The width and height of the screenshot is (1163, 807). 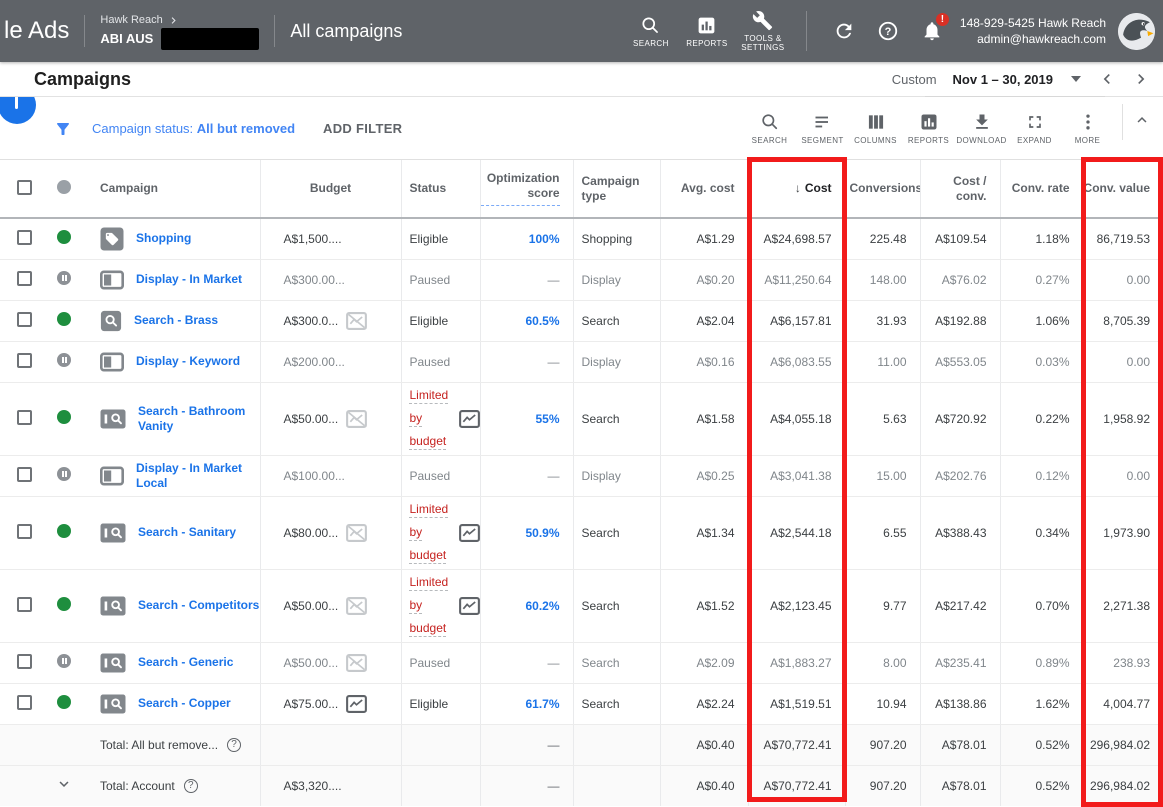 What do you see at coordinates (192, 418) in the screenshot?
I see `campaign-link: Search - Bathroom Vanity` at bounding box center [192, 418].